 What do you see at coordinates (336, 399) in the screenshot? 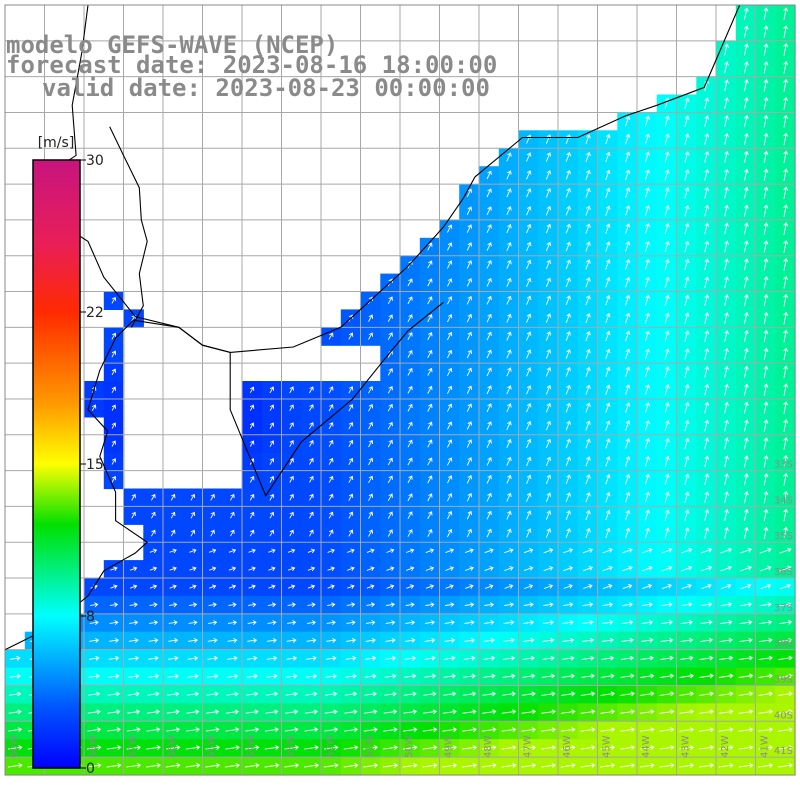
I see `coastline-segment` at bounding box center [336, 399].